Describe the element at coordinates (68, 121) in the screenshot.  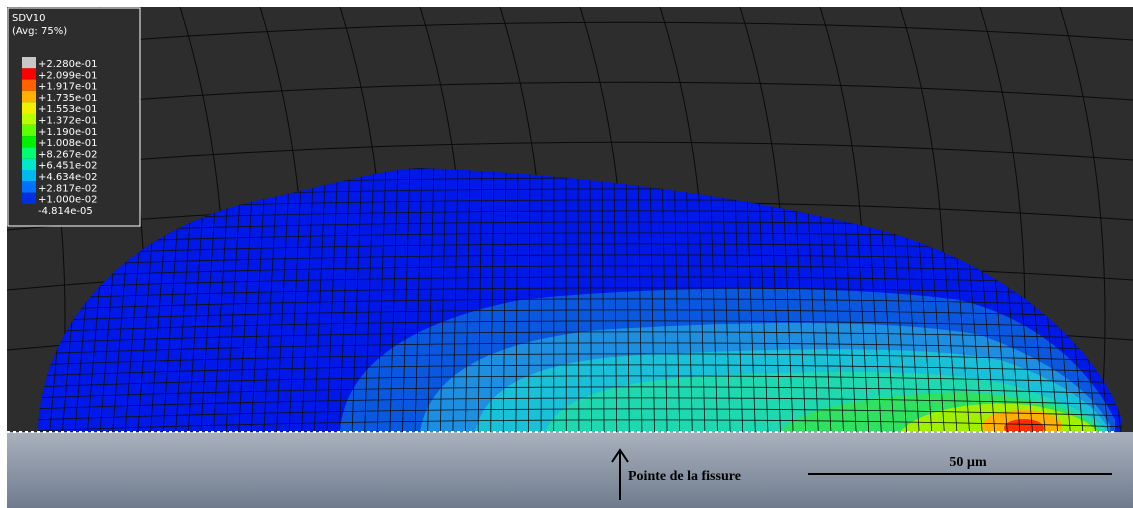
I see `legend-label: +1.372e-01` at that location.